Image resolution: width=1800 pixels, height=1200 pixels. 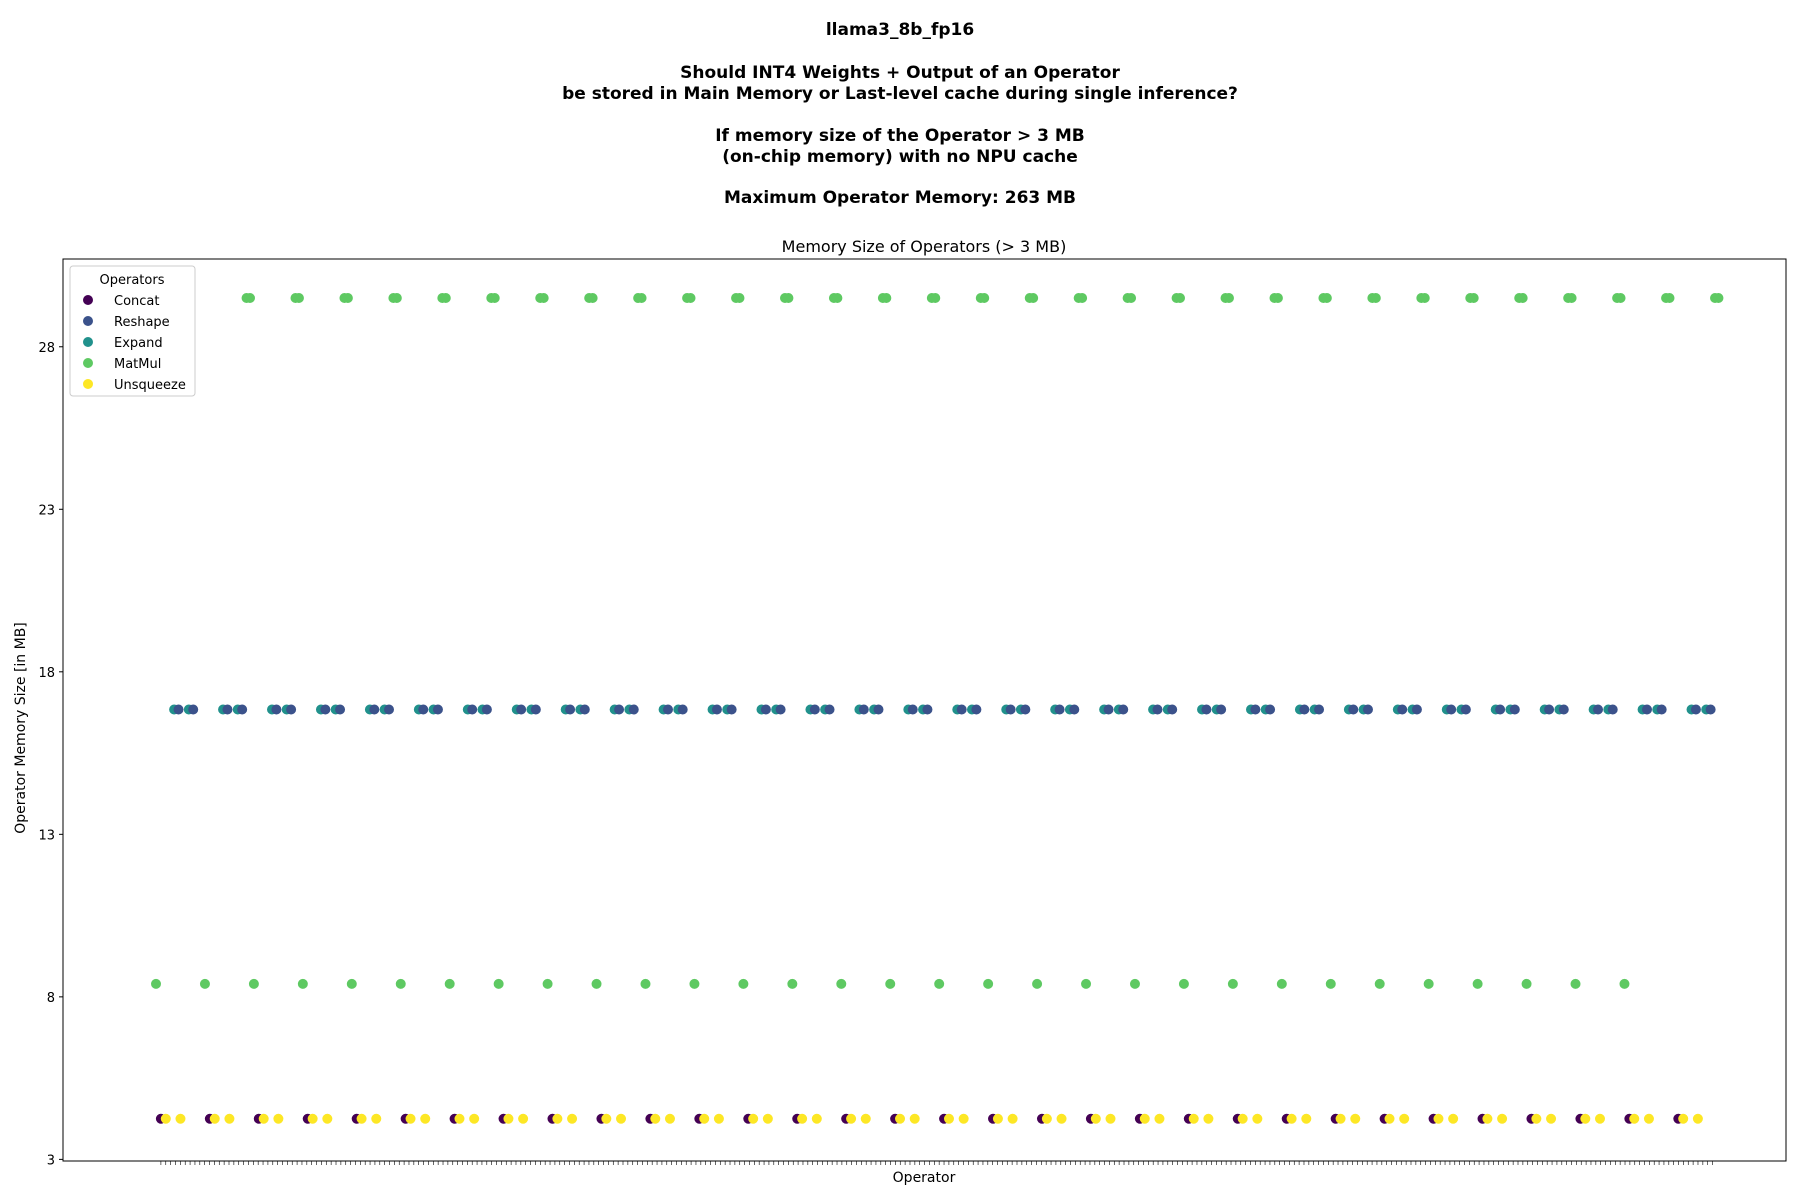 I want to click on y-axis-label: Operator Memory Size [in MB], so click(x=21, y=728).